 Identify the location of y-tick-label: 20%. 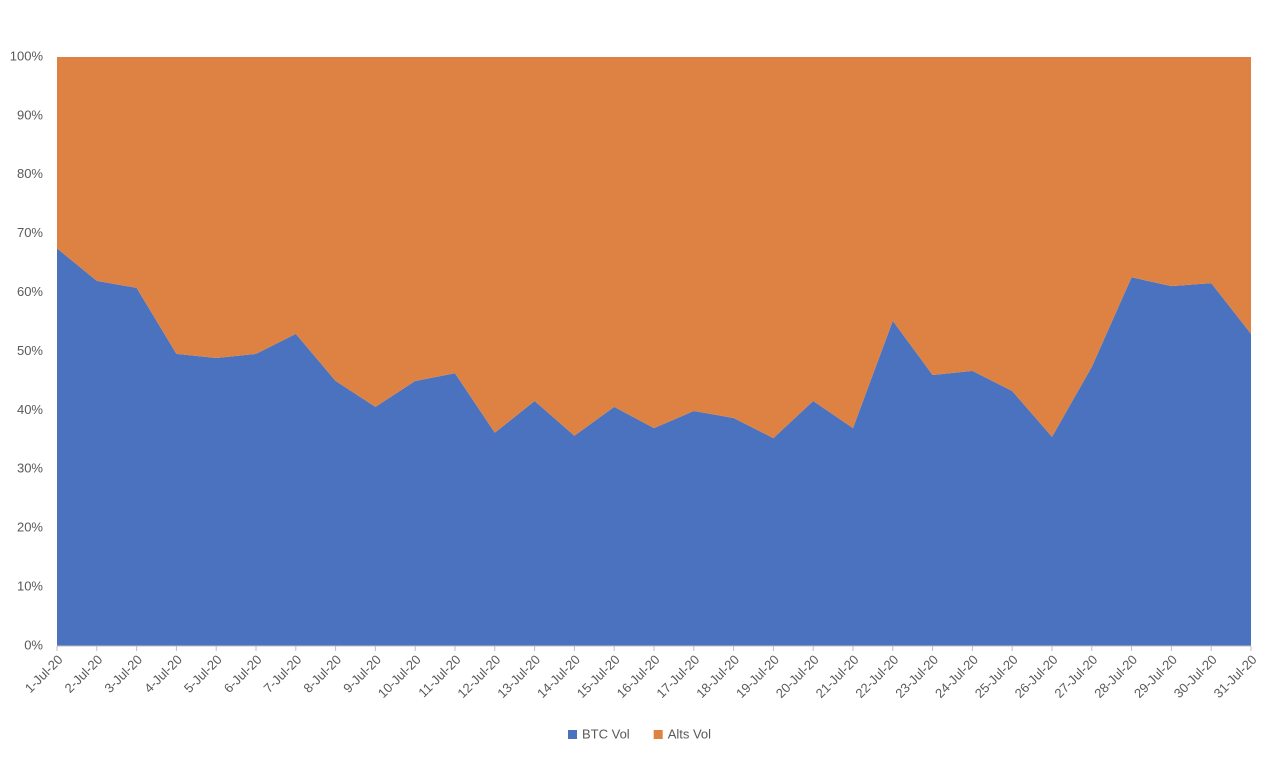
(30, 527).